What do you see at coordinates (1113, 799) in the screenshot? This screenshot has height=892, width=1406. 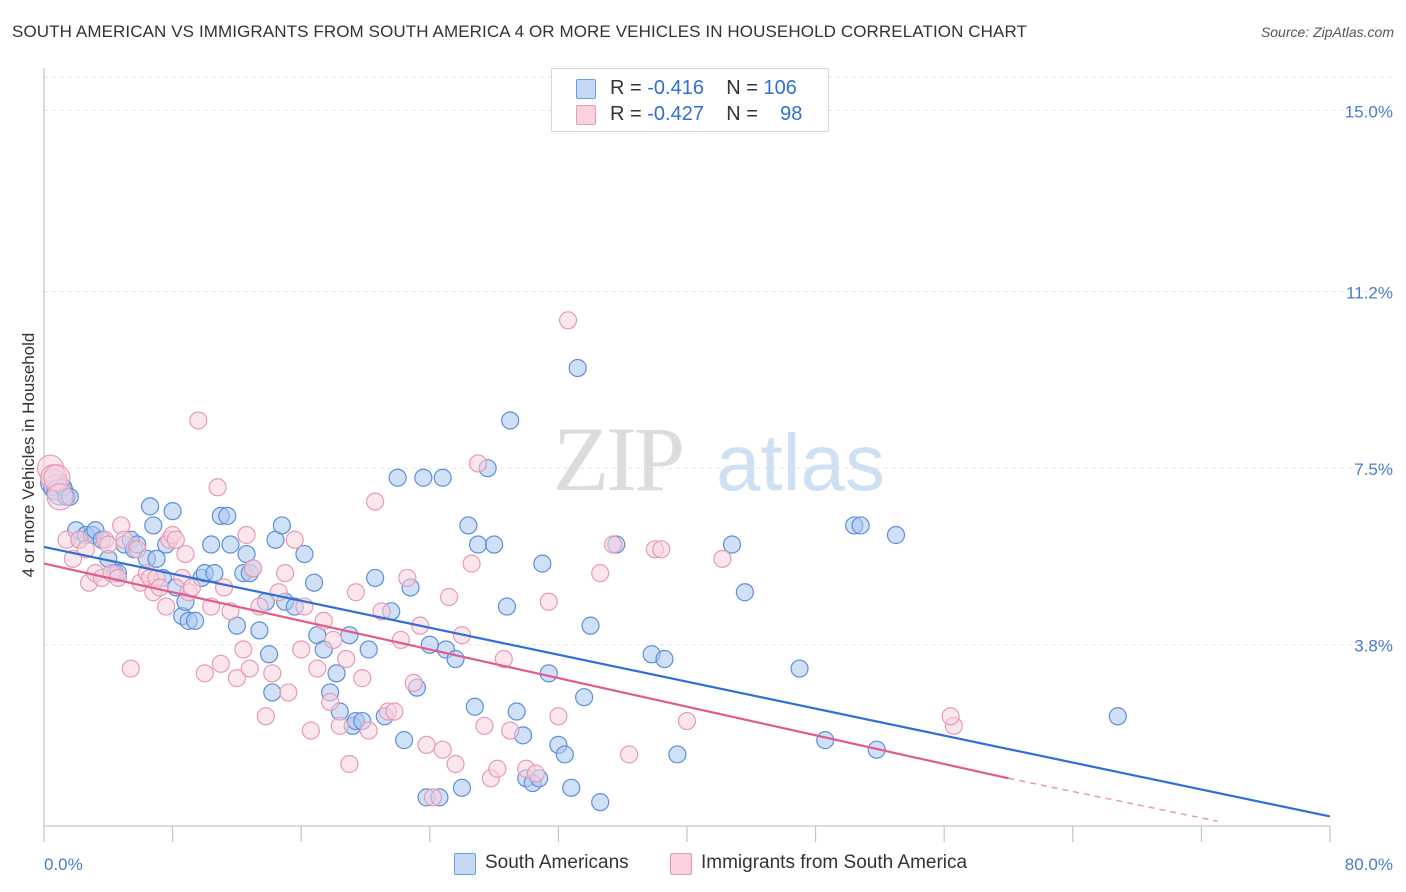 I see `trend-line-immigrants-extension` at bounding box center [1113, 799].